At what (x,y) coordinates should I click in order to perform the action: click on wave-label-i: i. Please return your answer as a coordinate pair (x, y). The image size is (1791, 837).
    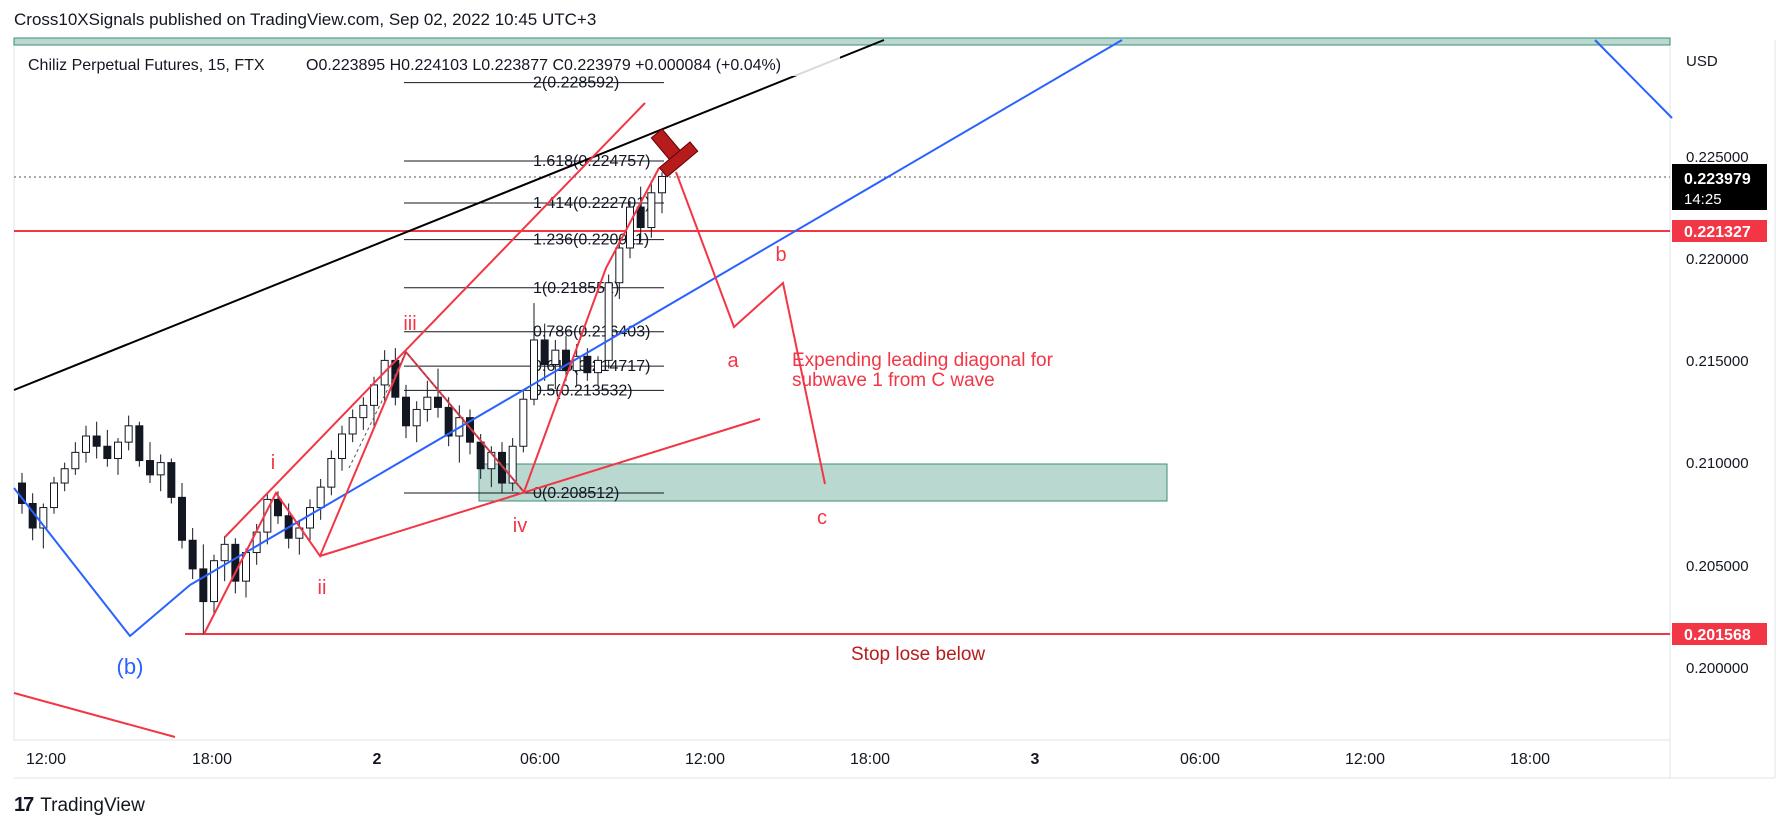
    Looking at the image, I should click on (273, 463).